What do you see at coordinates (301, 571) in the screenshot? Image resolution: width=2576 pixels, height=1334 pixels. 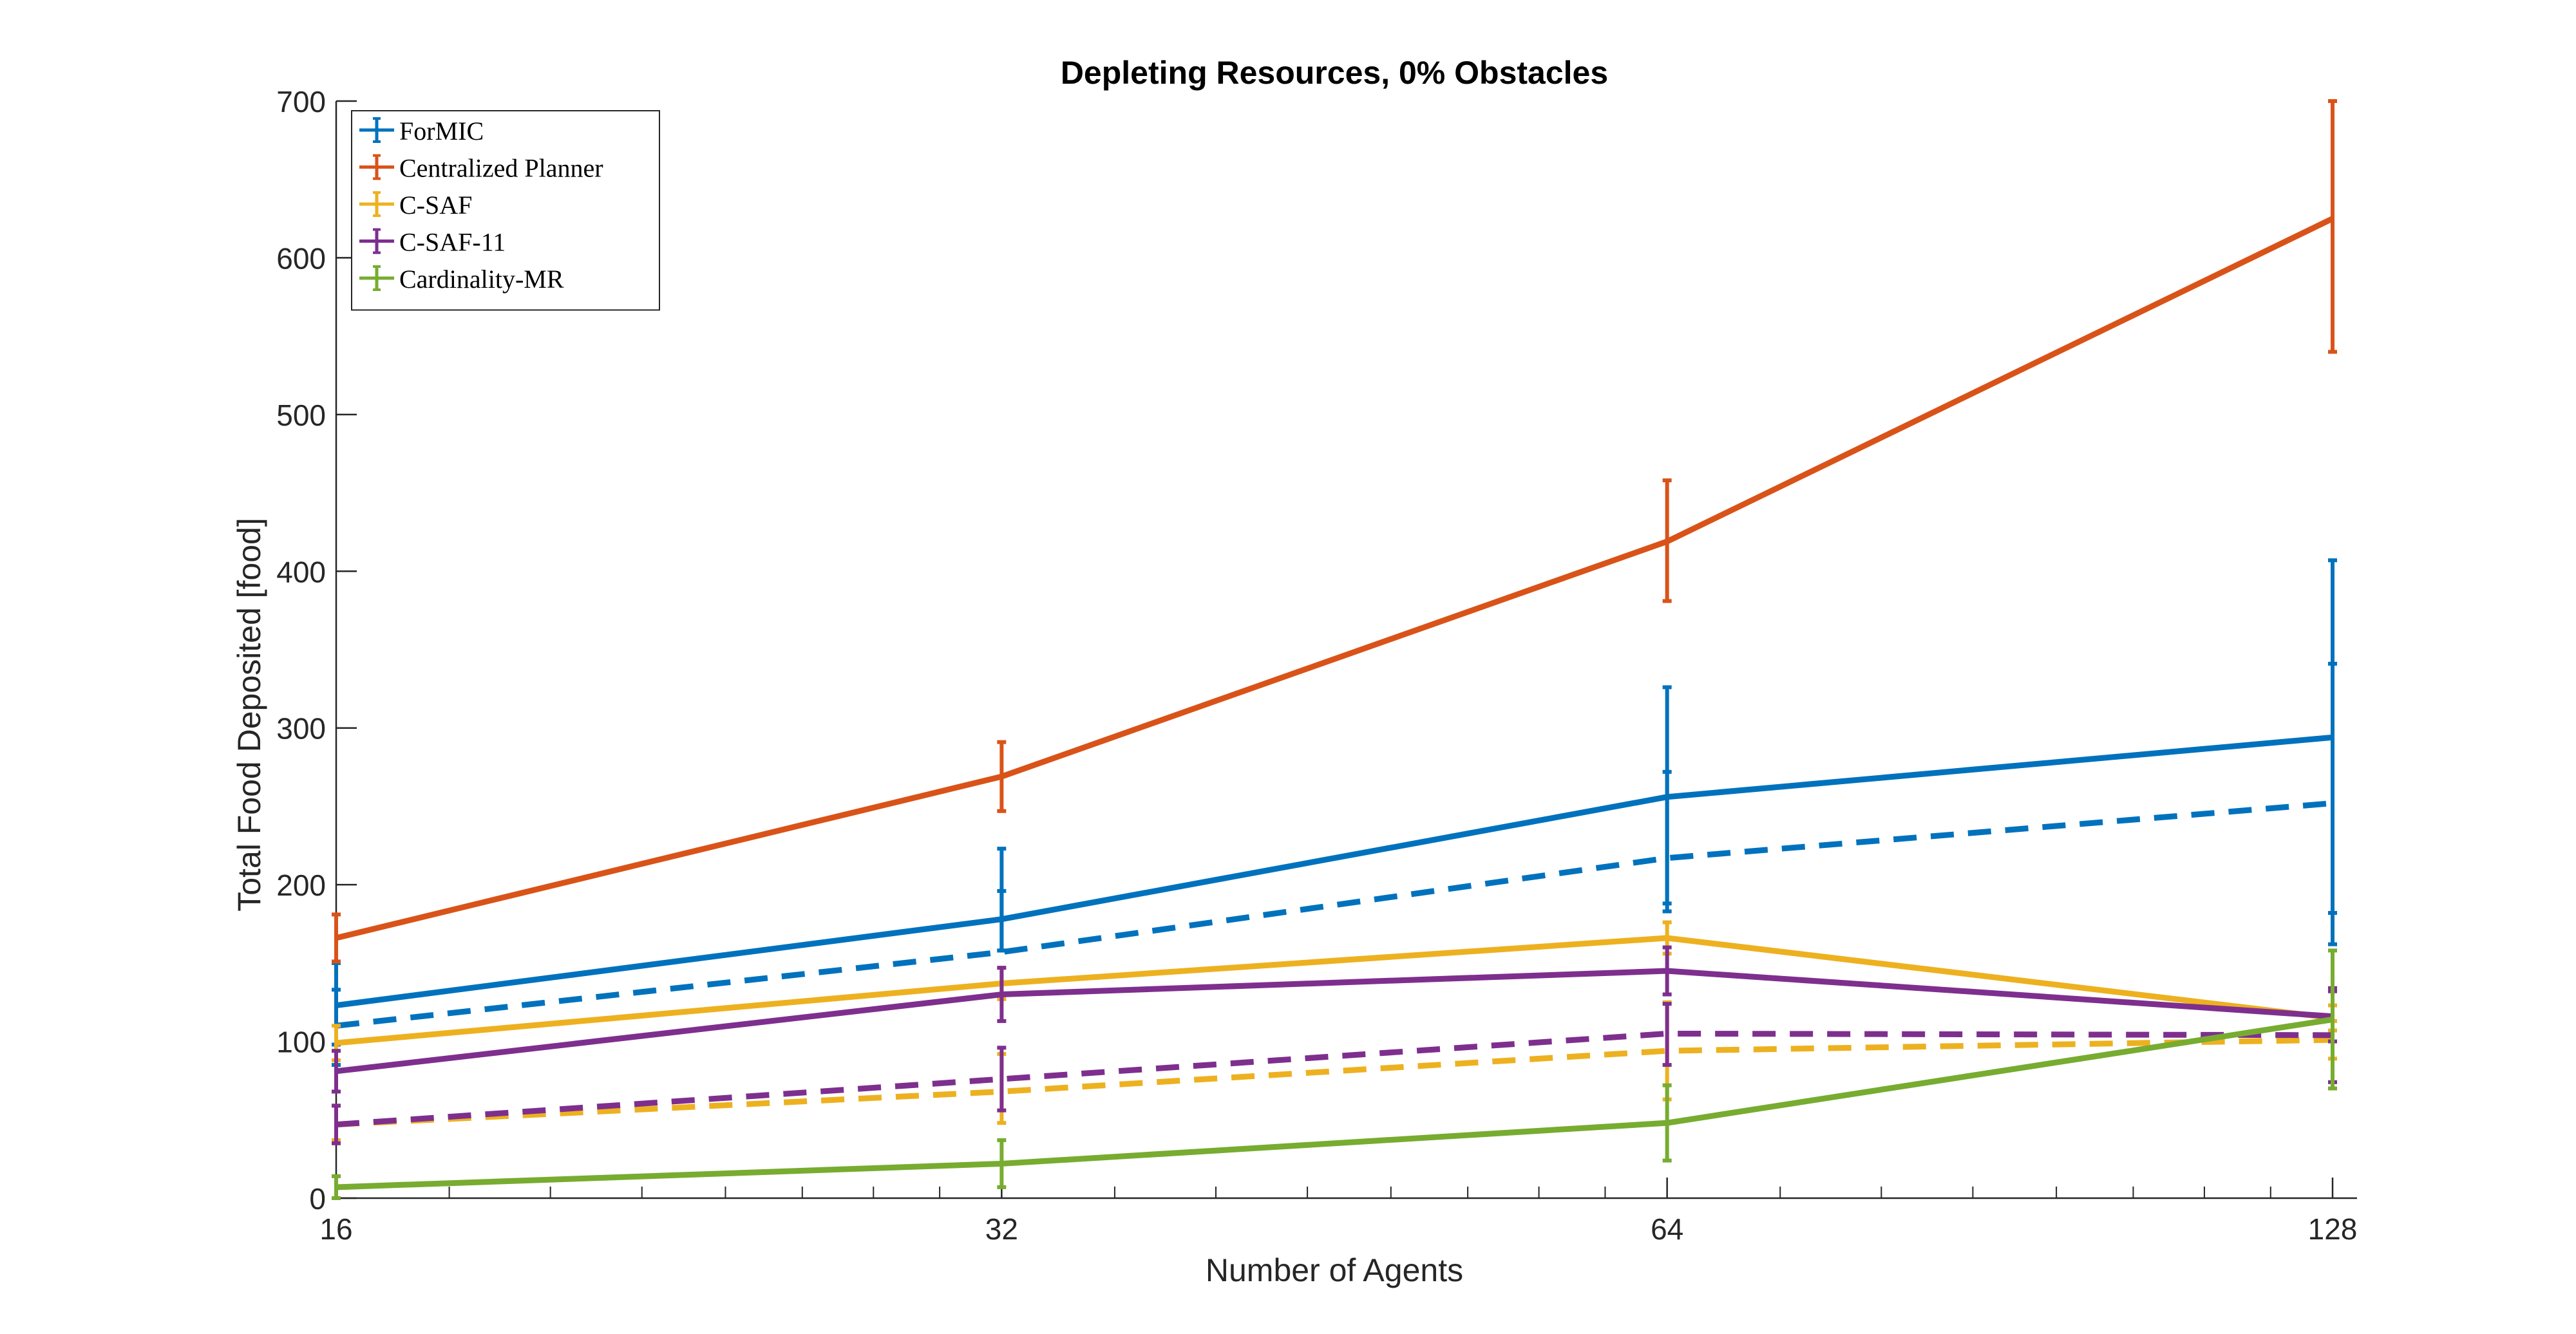 I see `y-tick-label: 400` at bounding box center [301, 571].